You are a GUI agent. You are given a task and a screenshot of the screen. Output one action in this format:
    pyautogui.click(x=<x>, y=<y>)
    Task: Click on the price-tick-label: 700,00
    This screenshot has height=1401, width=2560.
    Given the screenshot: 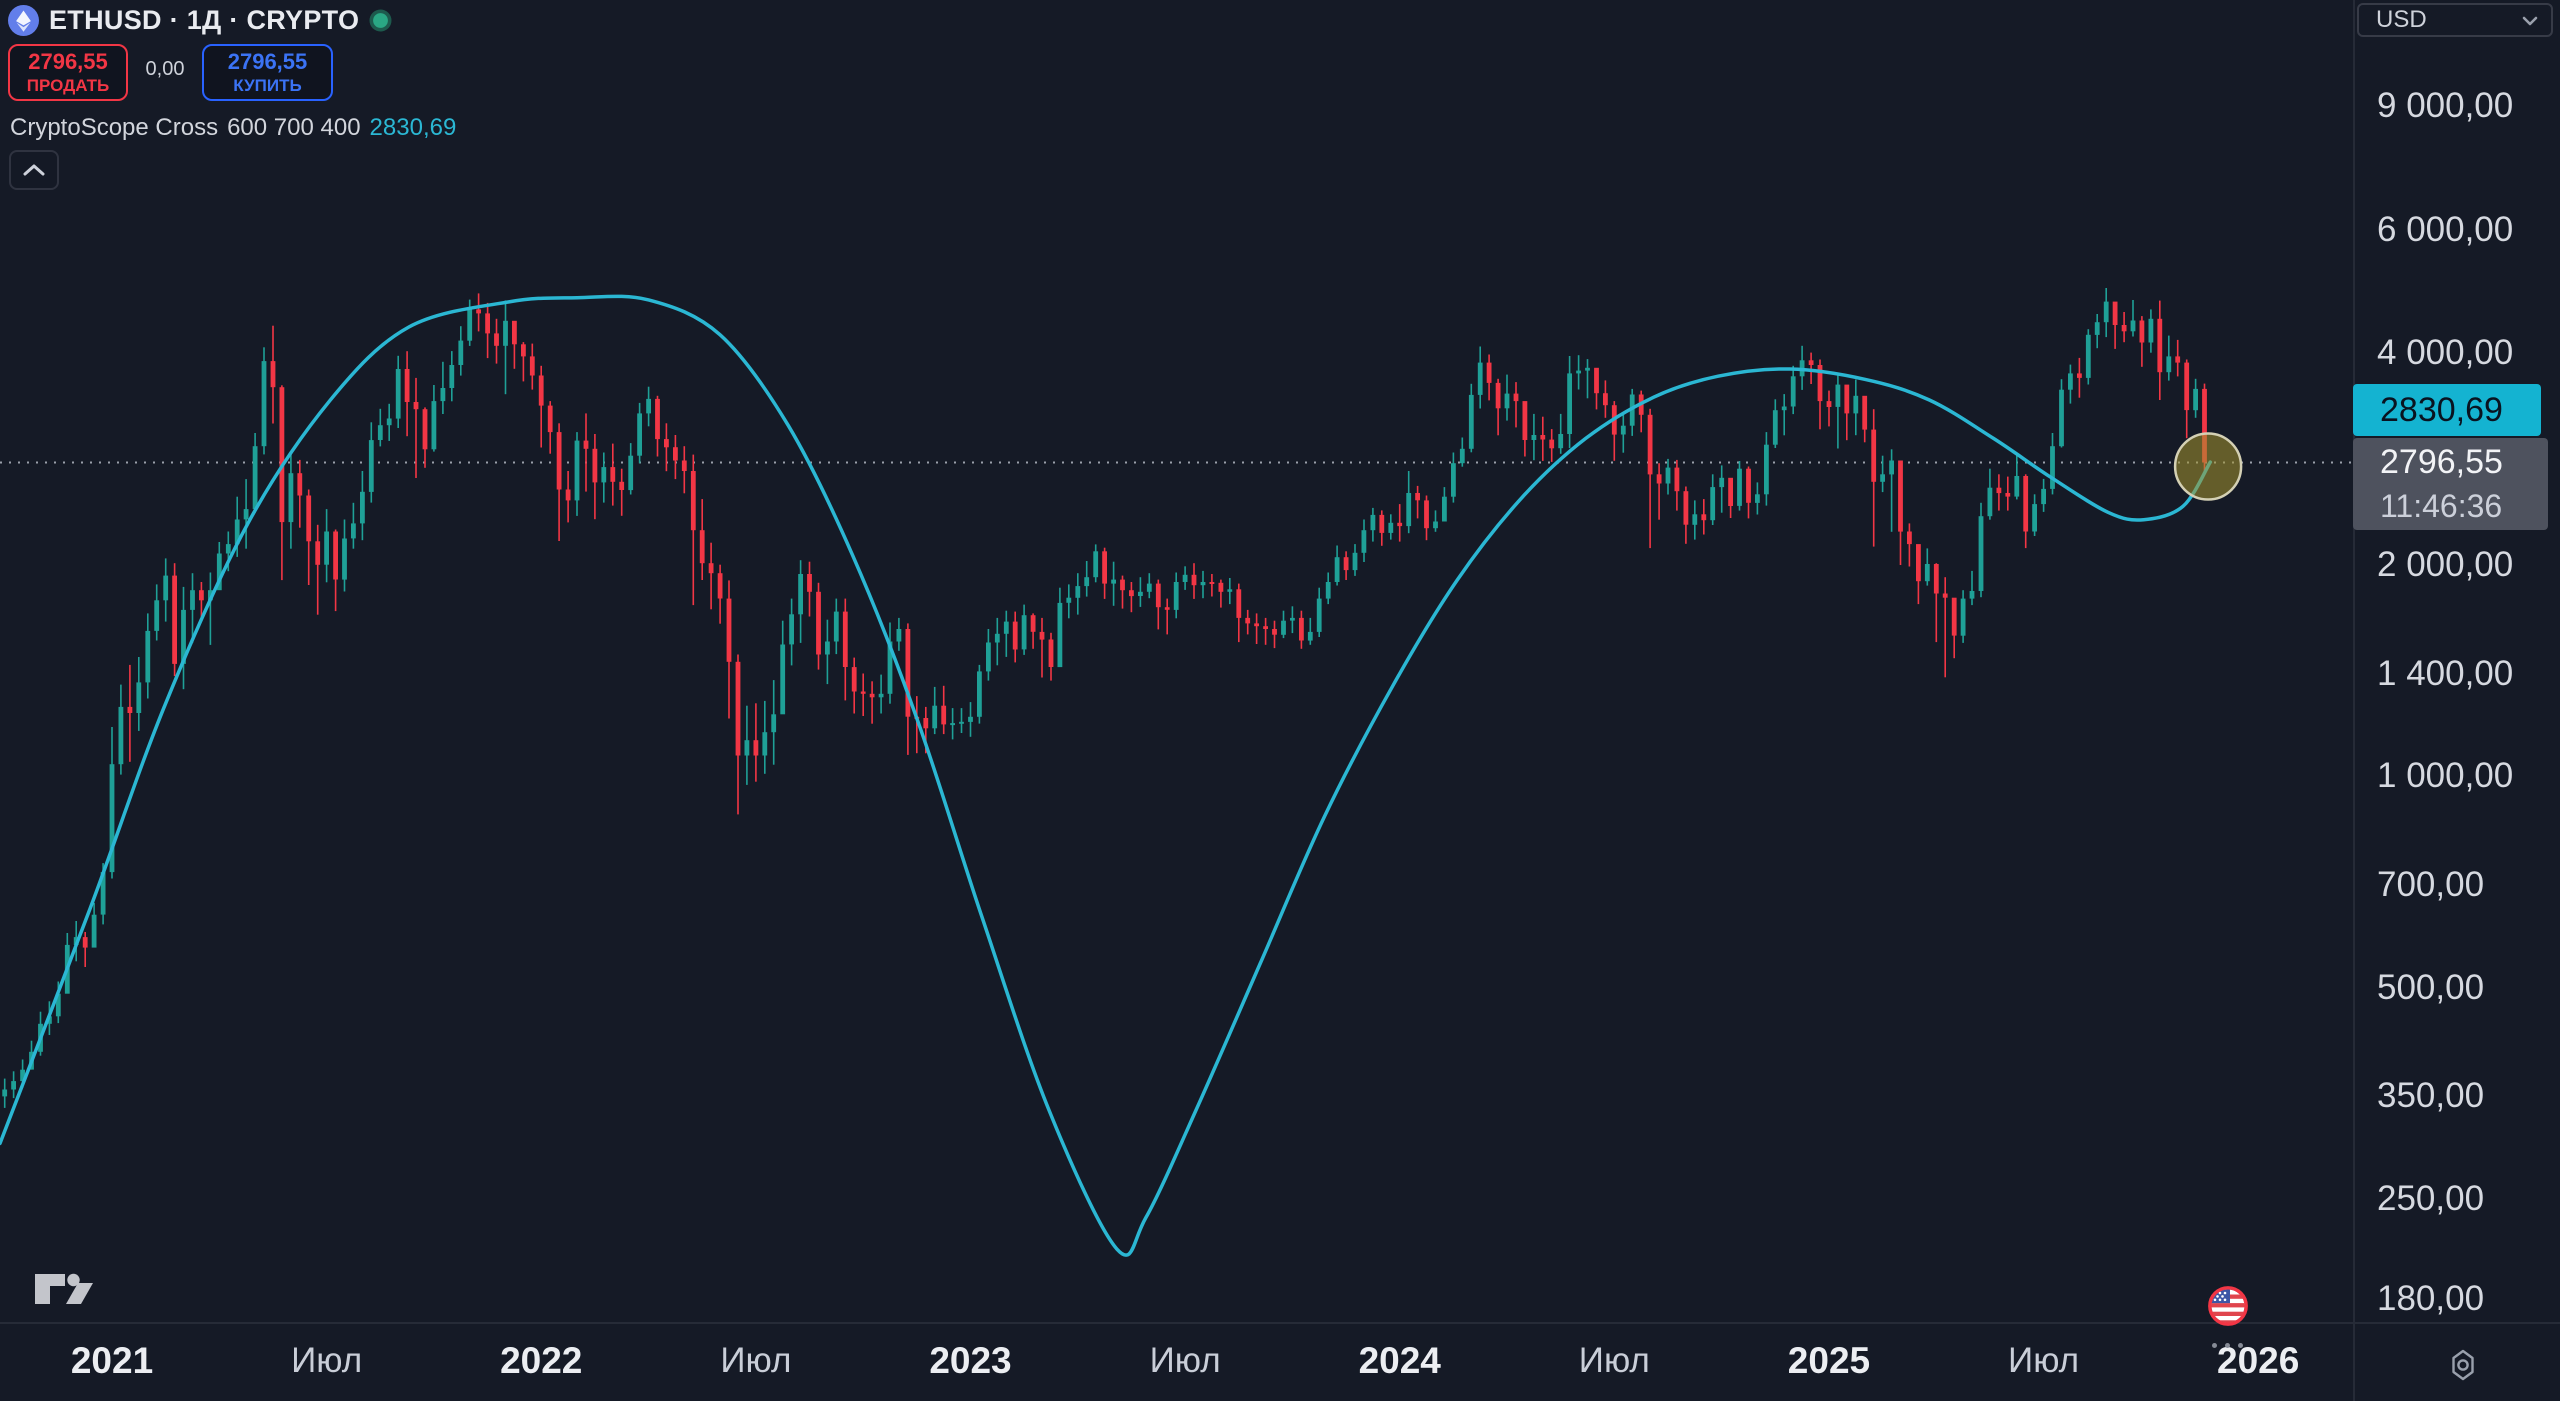 What is the action you would take?
    pyautogui.click(x=2431, y=884)
    